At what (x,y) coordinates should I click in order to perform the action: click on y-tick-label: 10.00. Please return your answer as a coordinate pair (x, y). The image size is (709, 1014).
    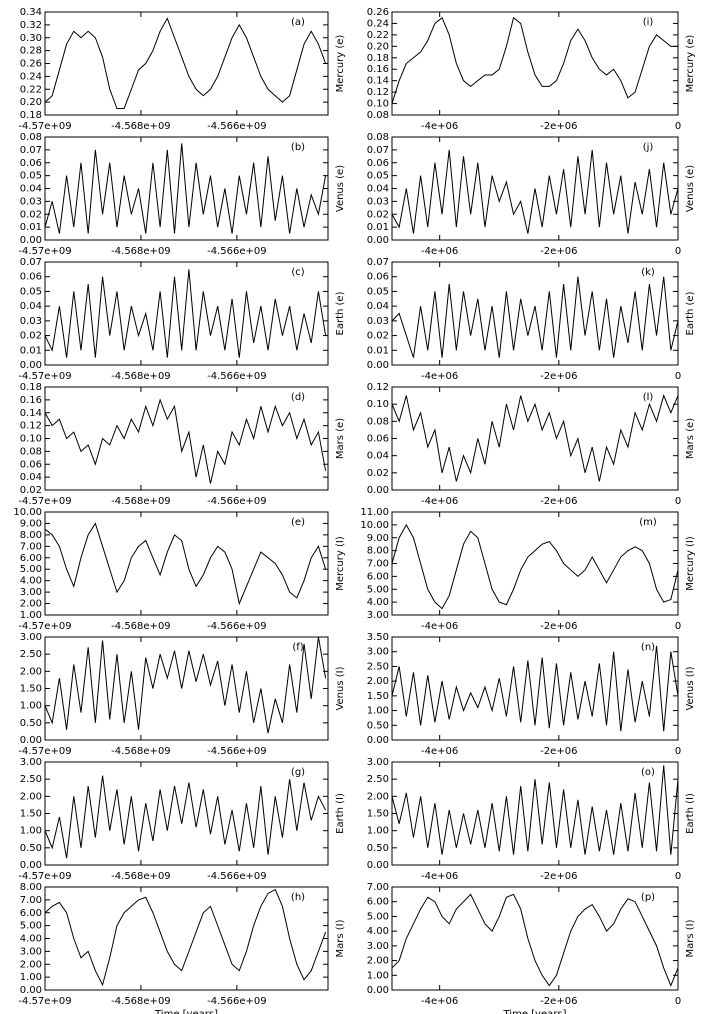
    Looking at the image, I should click on (27, 512).